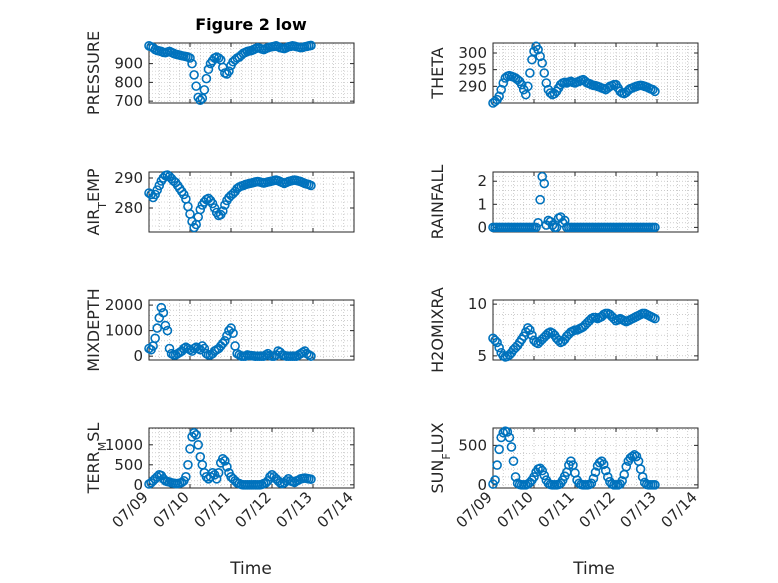 The width and height of the screenshot is (778, 583). What do you see at coordinates (128, 178) in the screenshot?
I see `y-tick-label: 290` at bounding box center [128, 178].